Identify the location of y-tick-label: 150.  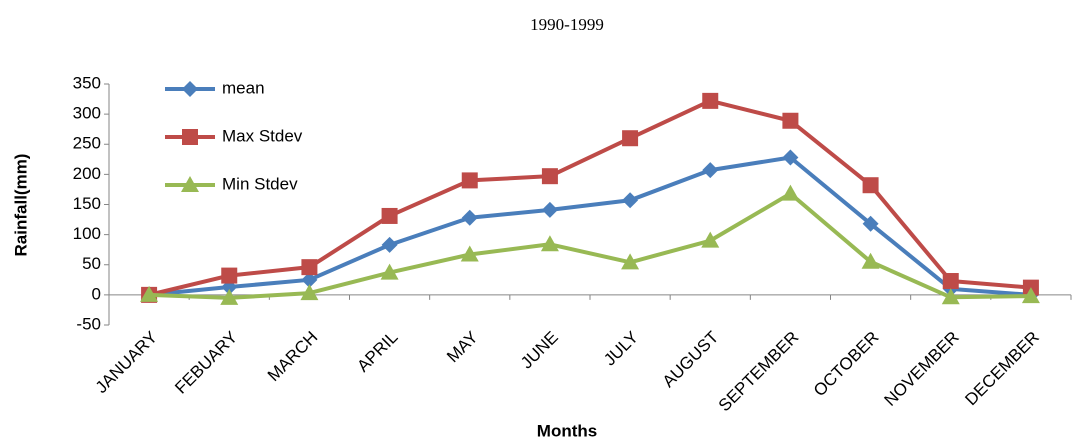
(87, 203).